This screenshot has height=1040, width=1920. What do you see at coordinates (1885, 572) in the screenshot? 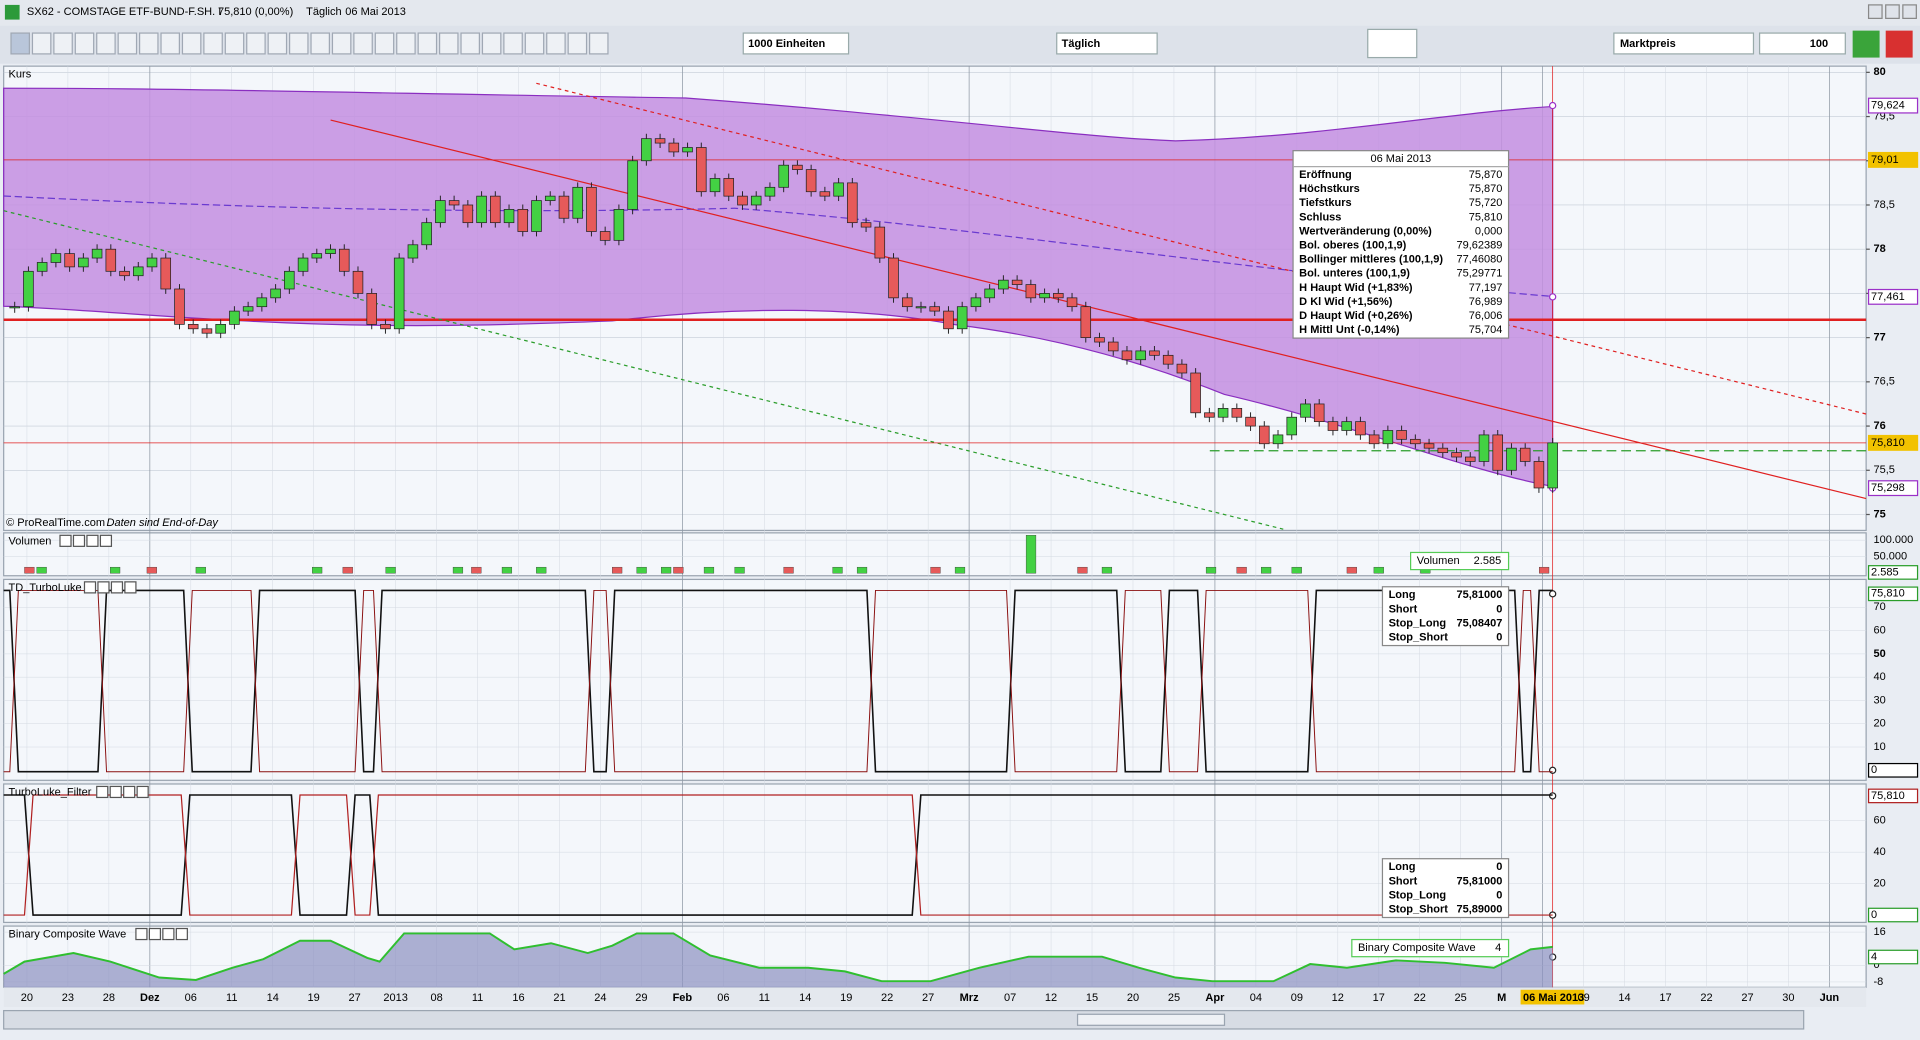
I see `last-value-label: 2.585` at bounding box center [1885, 572].